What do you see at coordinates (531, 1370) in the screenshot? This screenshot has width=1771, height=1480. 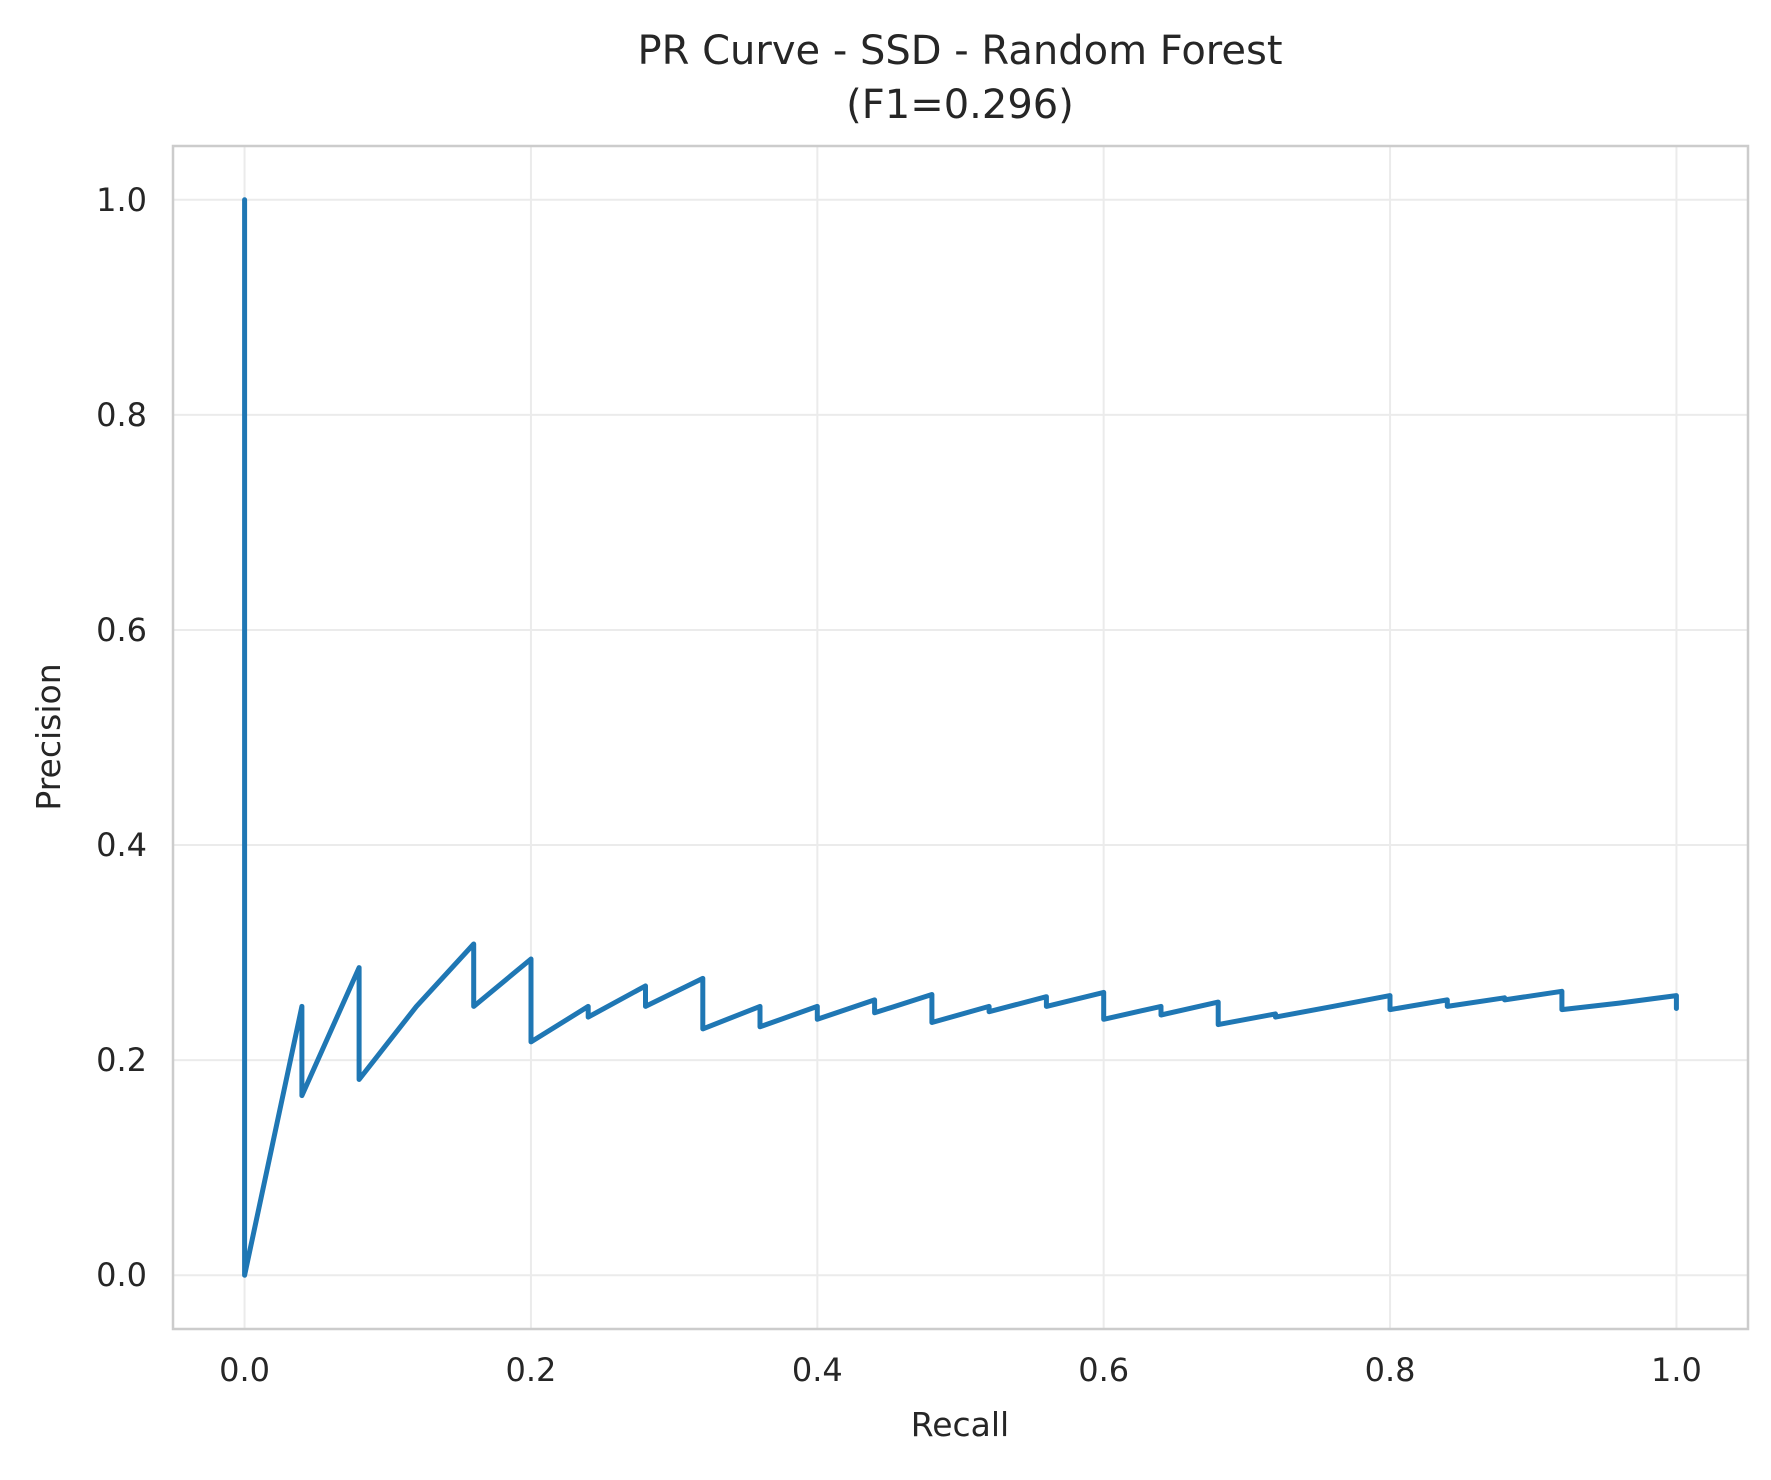 I see `x-tick-label: 0.2` at bounding box center [531, 1370].